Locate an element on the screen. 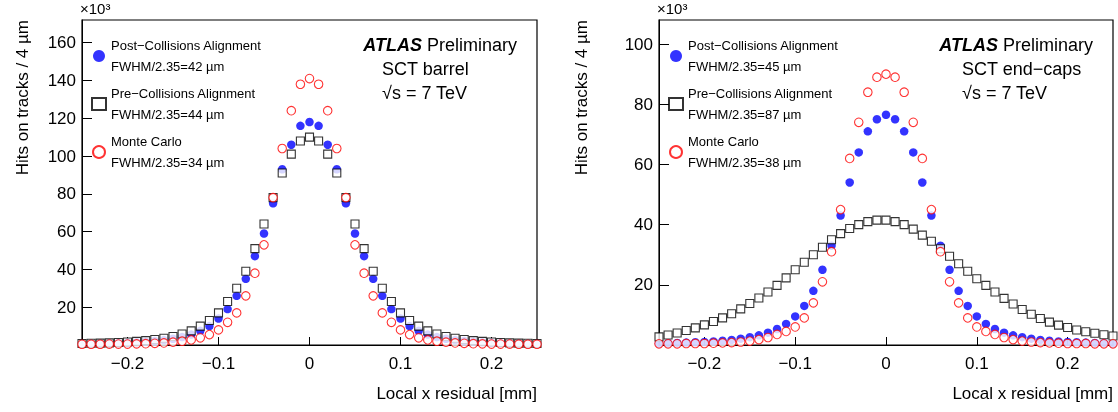 This screenshot has width=1118, height=412. legend-label: Pre−Collisions Alignment FWHM/2.35=44 µm is located at coordinates (183, 104).